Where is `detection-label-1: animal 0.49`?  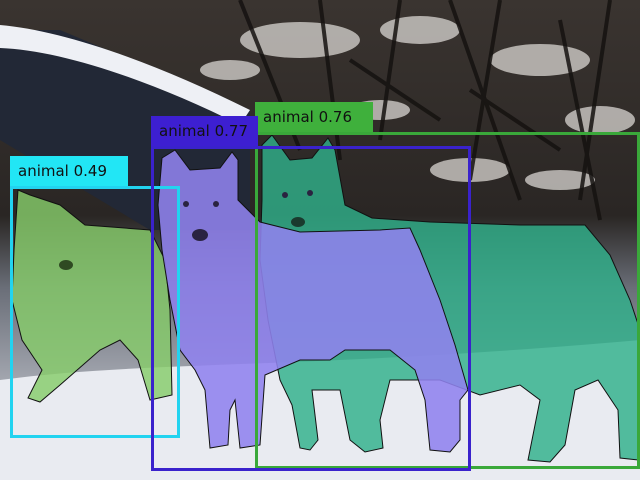 detection-label-1: animal 0.49 is located at coordinates (69, 171).